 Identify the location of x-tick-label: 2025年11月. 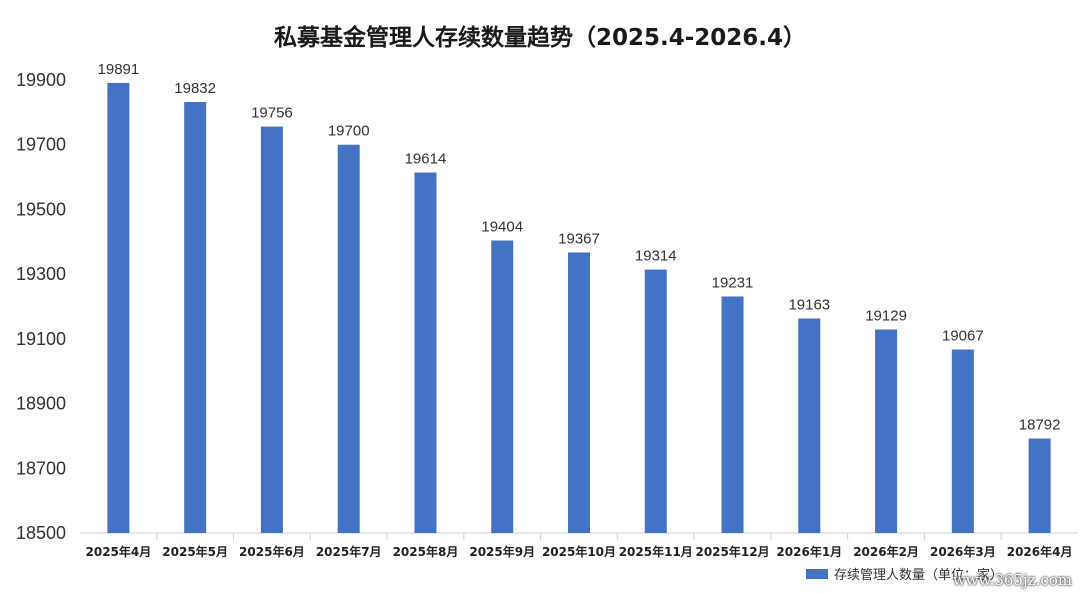
(656, 551).